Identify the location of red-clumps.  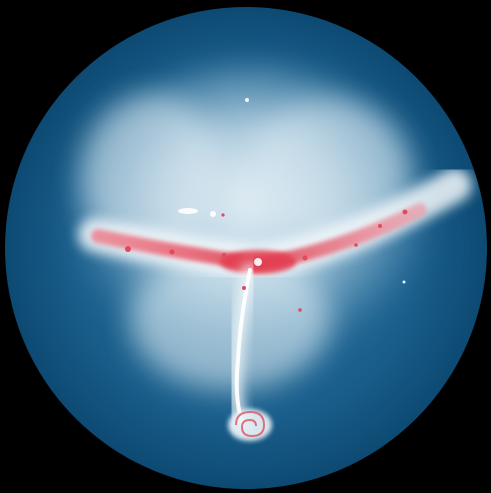
(266, 260).